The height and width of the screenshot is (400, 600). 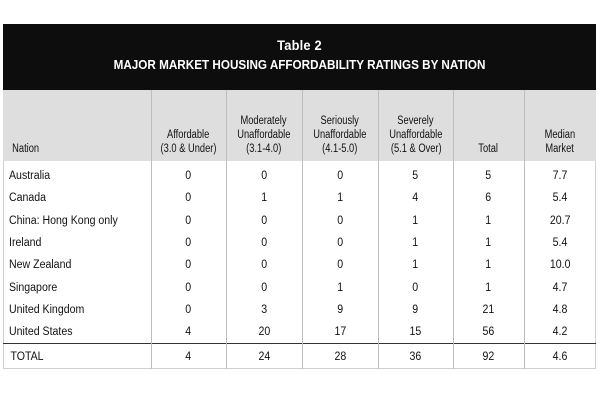 I want to click on table-row: Australia 0 0 0 5 5 7.7, so click(x=299, y=174).